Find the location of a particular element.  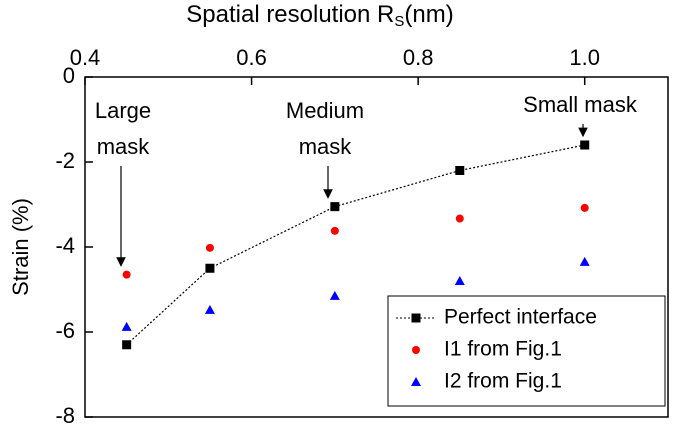

x-label-end: (nm) is located at coordinates (428, 14).